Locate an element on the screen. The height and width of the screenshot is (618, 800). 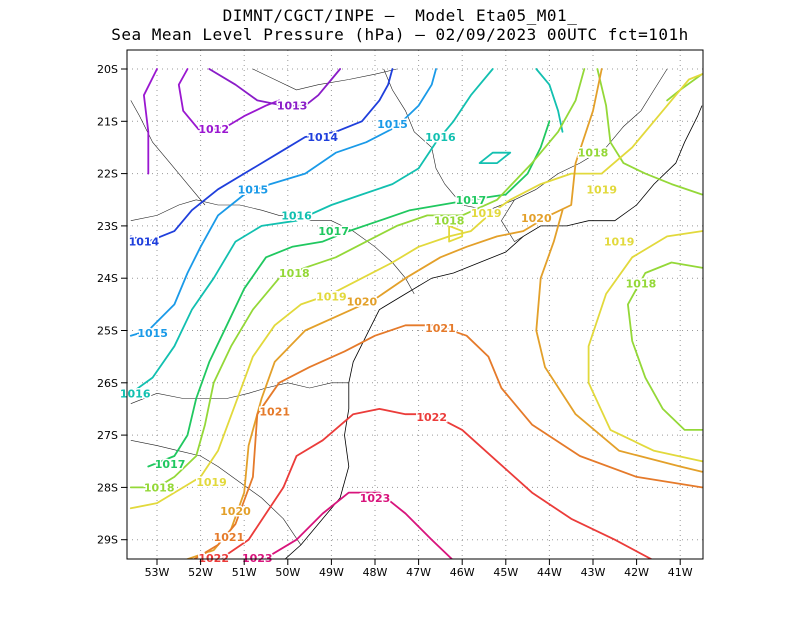
coastline-south is located at coordinates (332, 434).